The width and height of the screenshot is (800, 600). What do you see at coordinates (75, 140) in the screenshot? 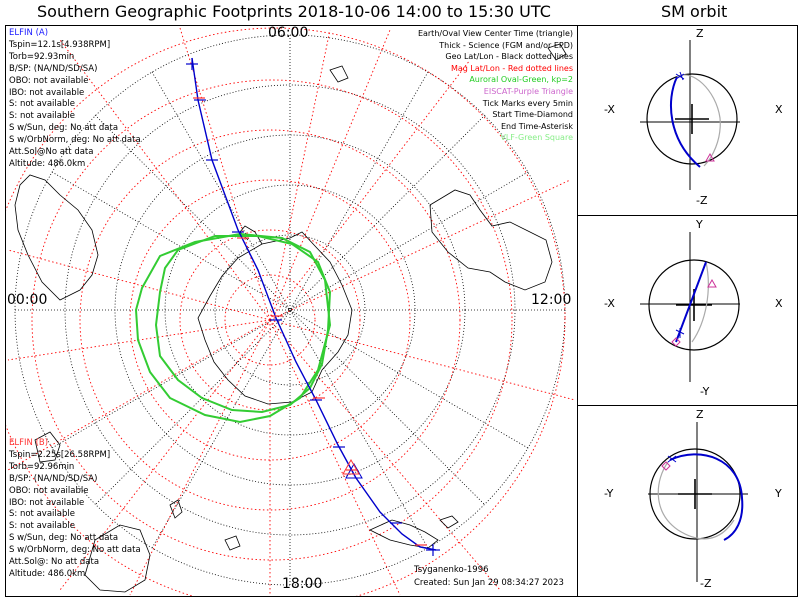
I see `elfin-a-line: S w/OrbNorm, deg: No att data` at bounding box center [75, 140].